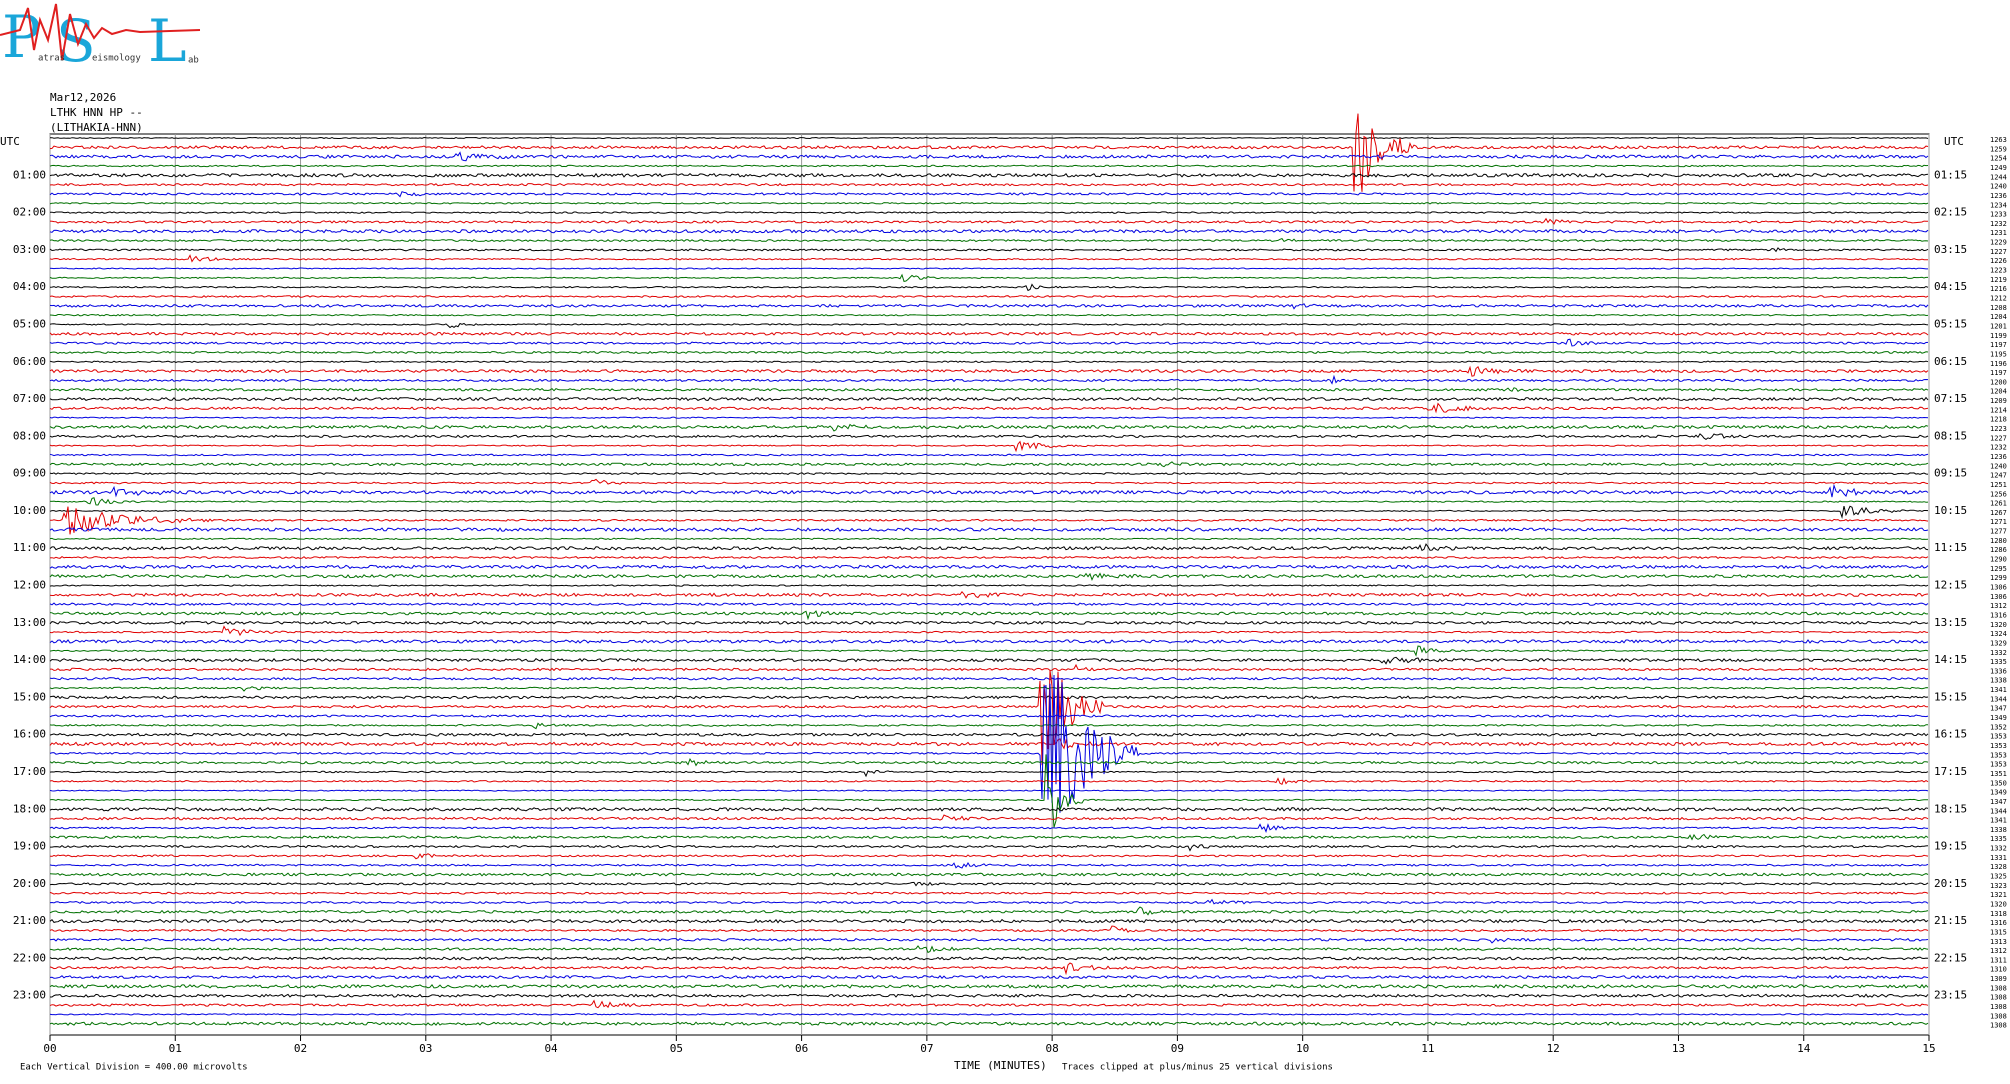 This screenshot has width=2010, height=1084. What do you see at coordinates (1950, 473) in the screenshot?
I see `hour-label: 09:15` at bounding box center [1950, 473].